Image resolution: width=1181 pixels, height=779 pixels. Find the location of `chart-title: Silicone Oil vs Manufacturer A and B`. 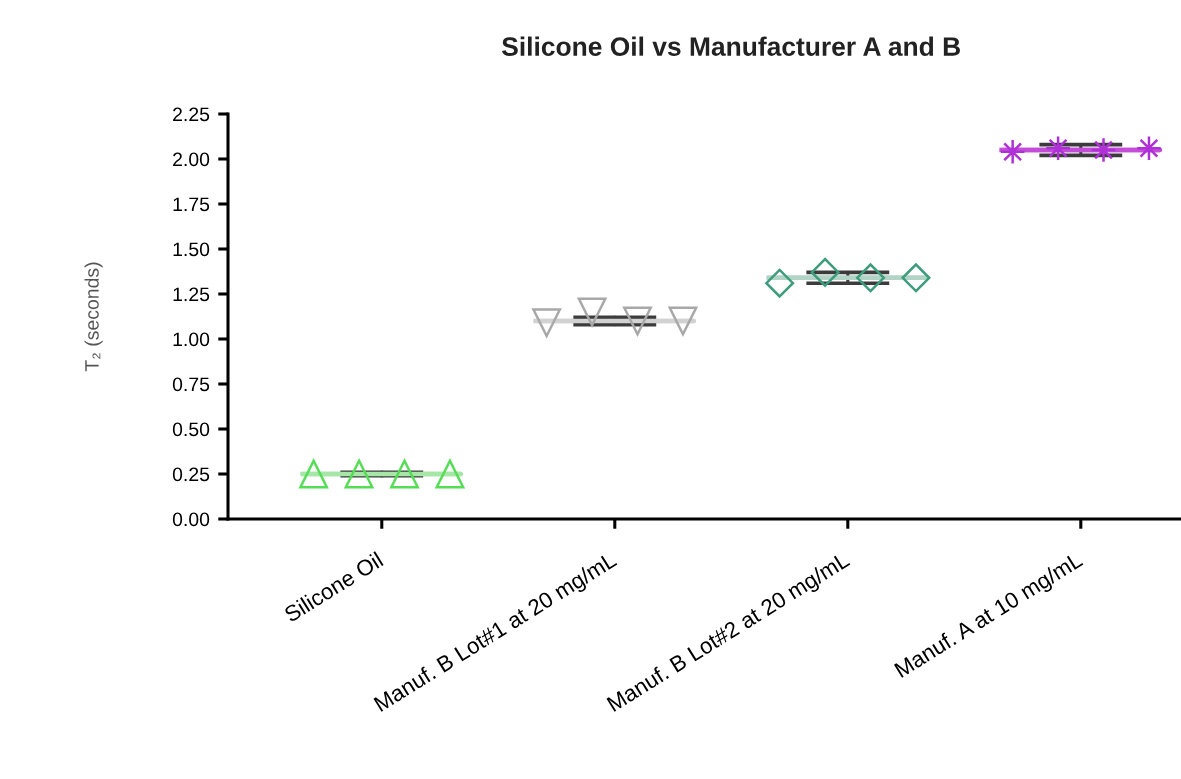

chart-title: Silicone Oil vs Manufacturer A and B is located at coordinates (730, 46).